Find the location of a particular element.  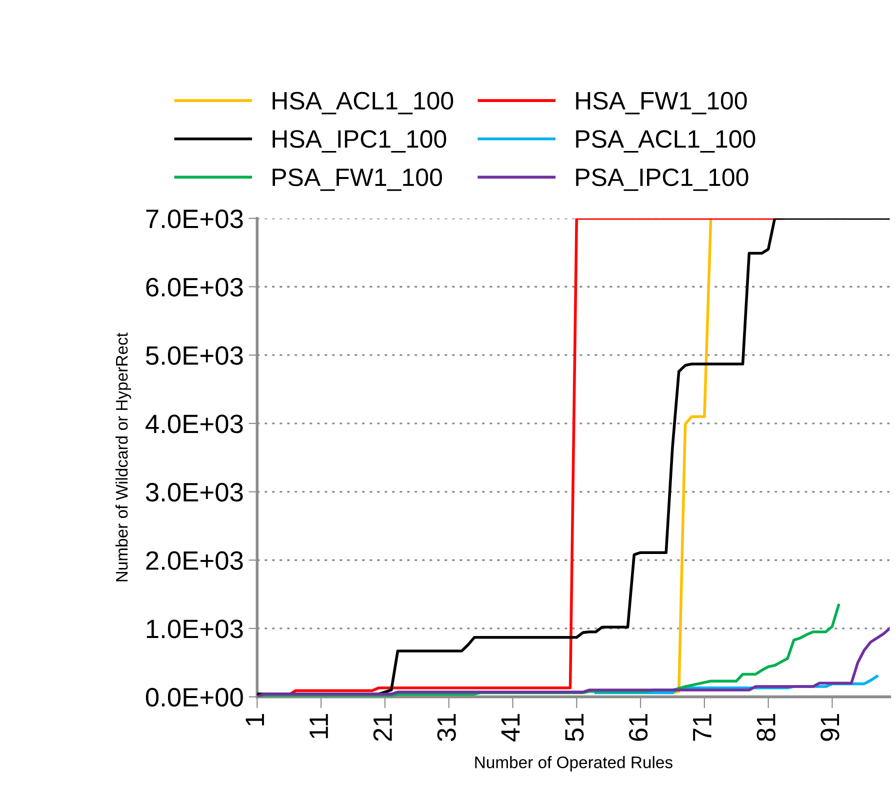

x-tick-label: 61 is located at coordinates (638, 727).